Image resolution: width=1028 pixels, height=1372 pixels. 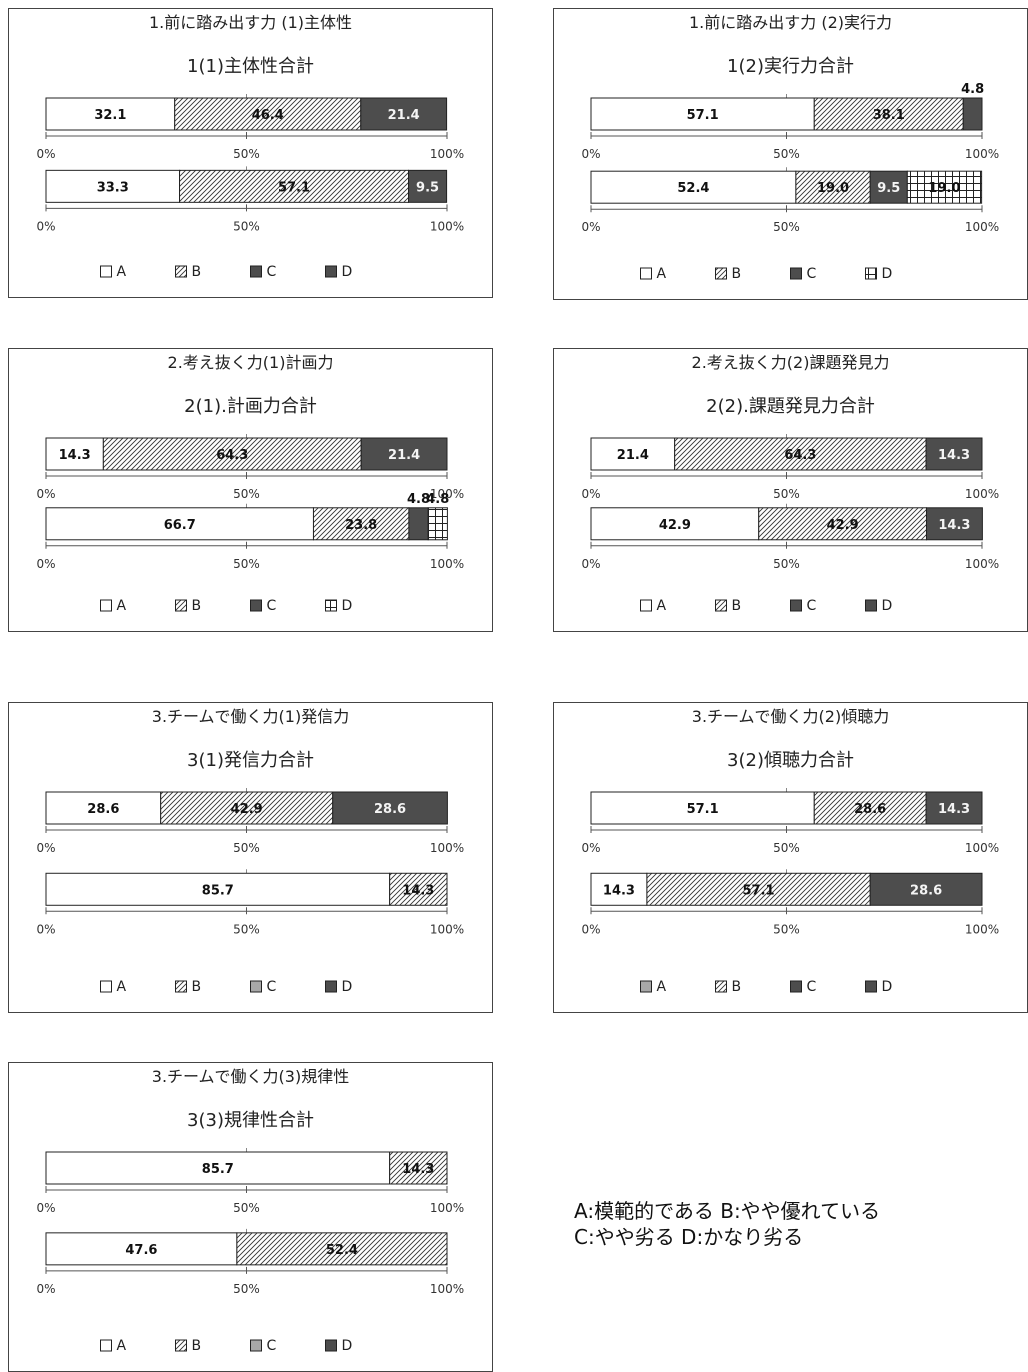 What do you see at coordinates (790, 716) in the screenshot?
I see `chart-header: 3.チームで働く力(2)傾聴力` at bounding box center [790, 716].